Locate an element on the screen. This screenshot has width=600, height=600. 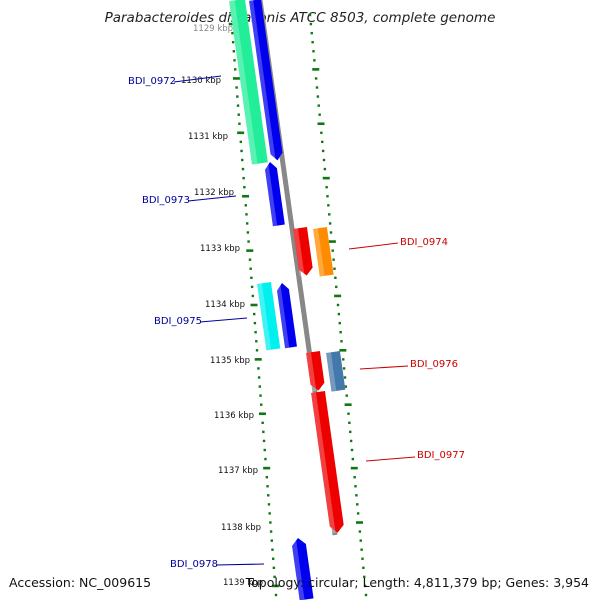
gene-blue-bdi0978 is located at coordinates (302, 569).